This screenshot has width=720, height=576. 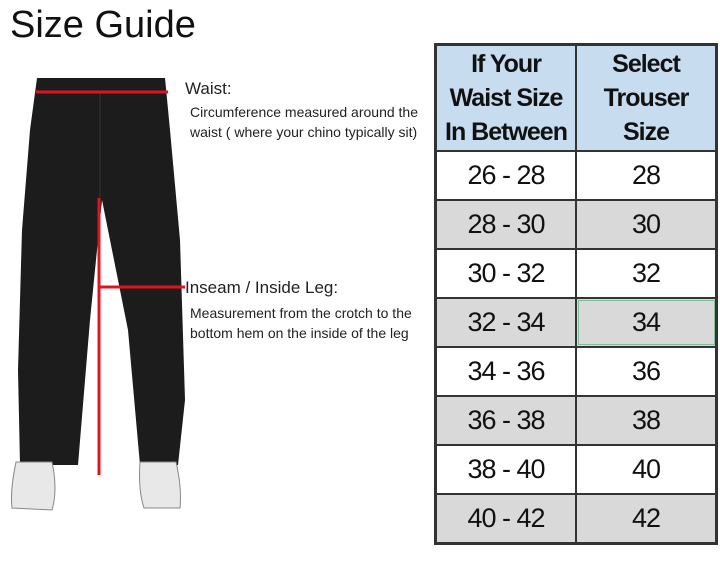 I want to click on trouser-size-cell: 32, so click(x=646, y=273).